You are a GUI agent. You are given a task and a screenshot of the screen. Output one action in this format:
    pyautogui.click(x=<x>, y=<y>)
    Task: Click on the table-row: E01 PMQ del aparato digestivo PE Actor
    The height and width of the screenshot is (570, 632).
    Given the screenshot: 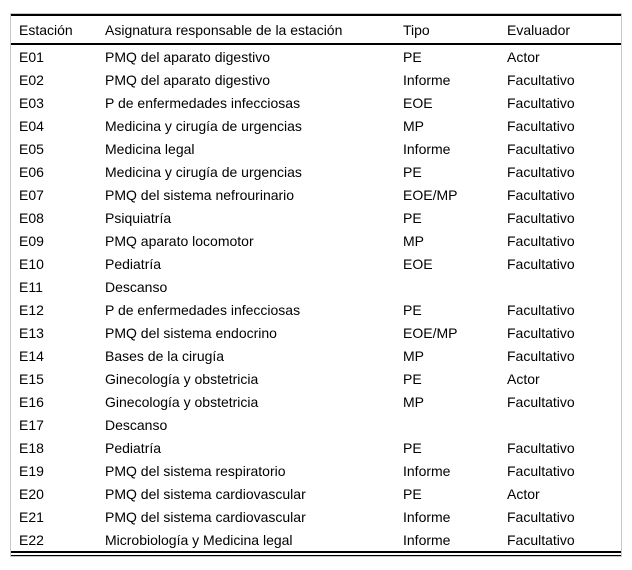 What is the action you would take?
    pyautogui.click(x=316, y=56)
    